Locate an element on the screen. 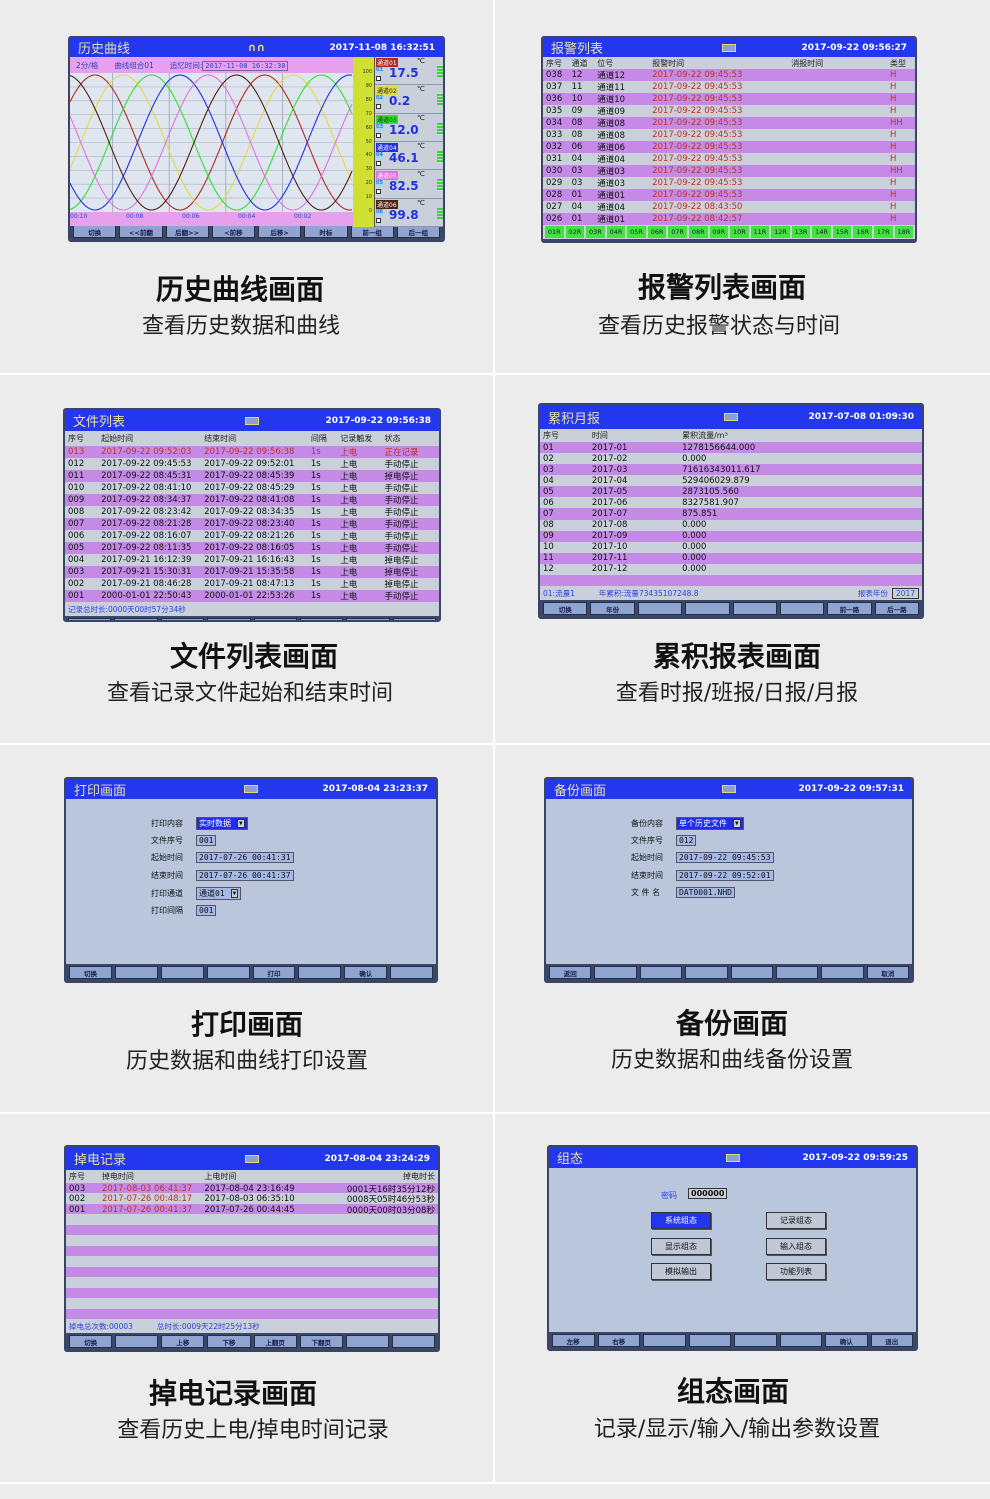 The image size is (990, 1499). channel-cell: 通道03 ℃ 03 12.0 is located at coordinates (409, 127).